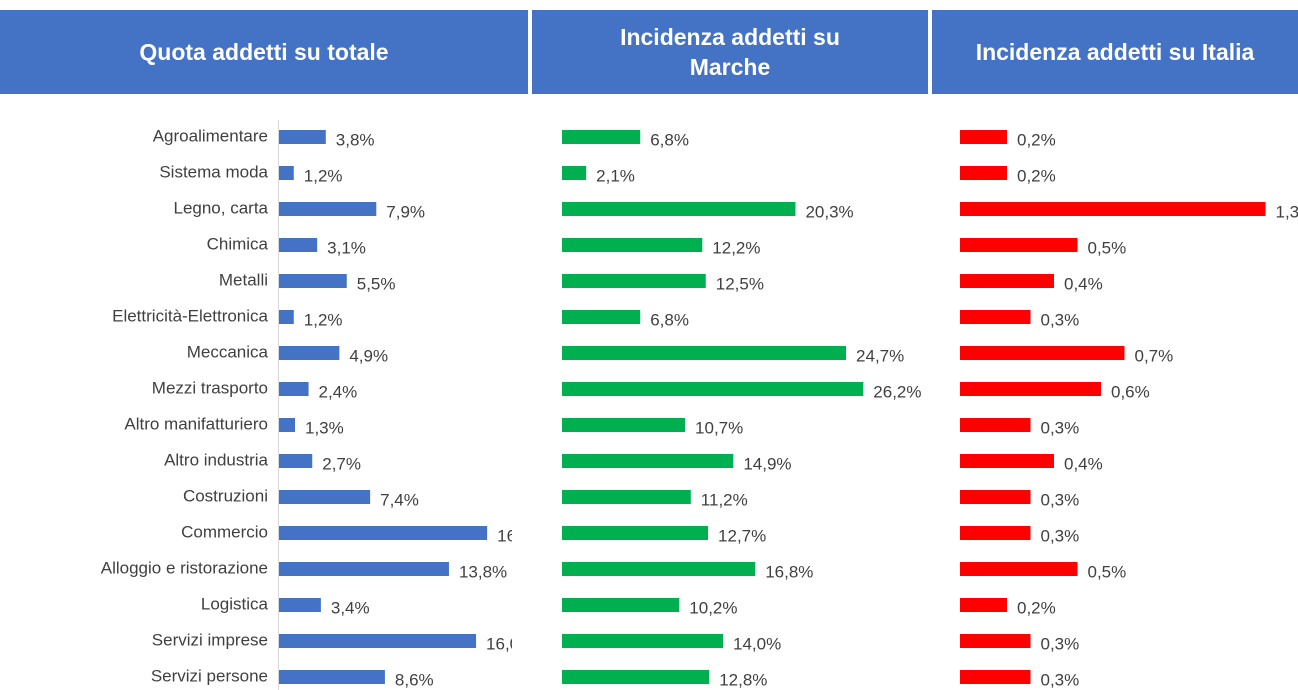 The width and height of the screenshot is (1298, 690). What do you see at coordinates (243, 279) in the screenshot?
I see `category-label: Metalli` at bounding box center [243, 279].